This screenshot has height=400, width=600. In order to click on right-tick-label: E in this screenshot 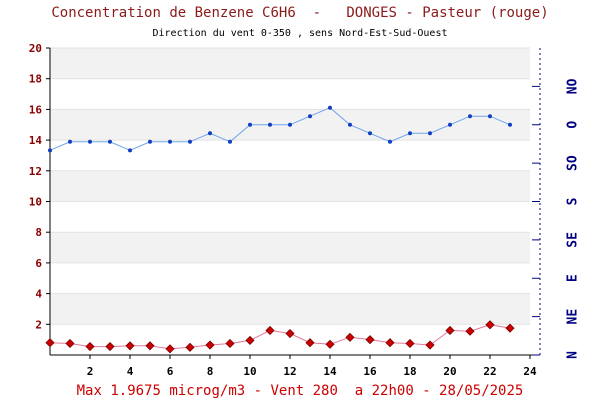, I will do `click(573, 278)`.